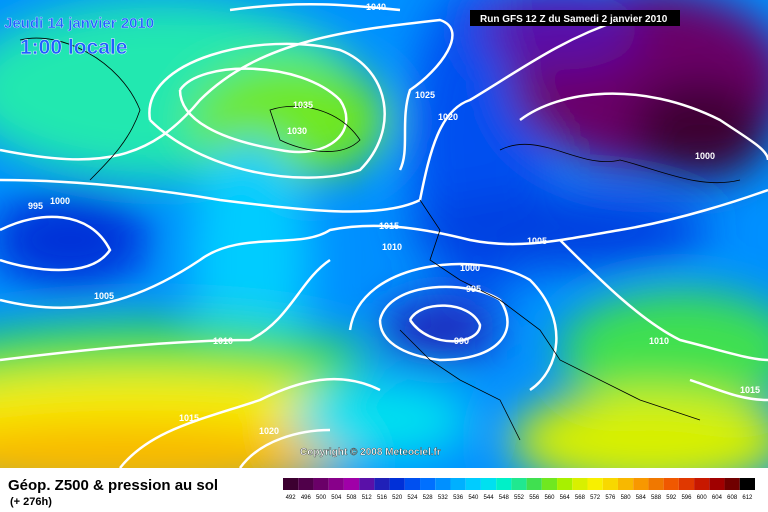 This screenshot has height=512, width=768. What do you see at coordinates (73, 47) in the screenshot?
I see `forecast-time: 1:00 locale` at bounding box center [73, 47].